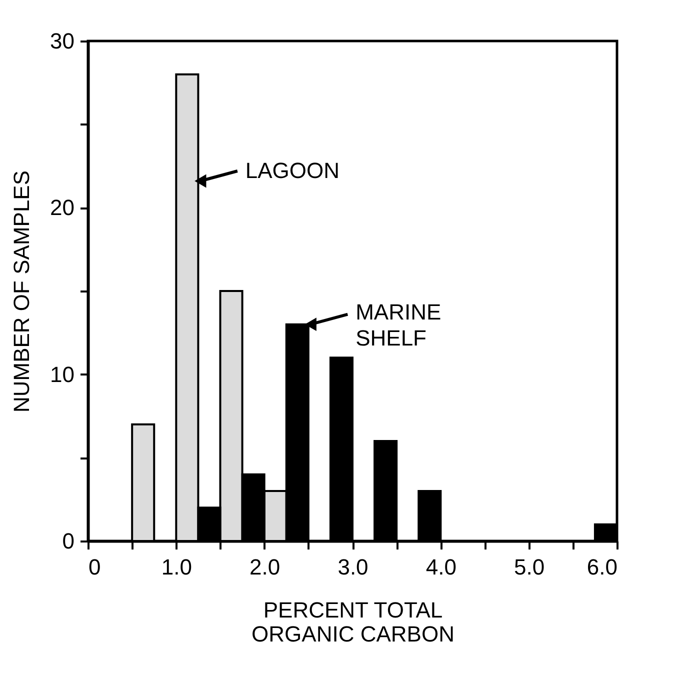 This screenshot has height=683, width=676. What do you see at coordinates (265, 567) in the screenshot?
I see `x-tick-label: 2.0` at bounding box center [265, 567].